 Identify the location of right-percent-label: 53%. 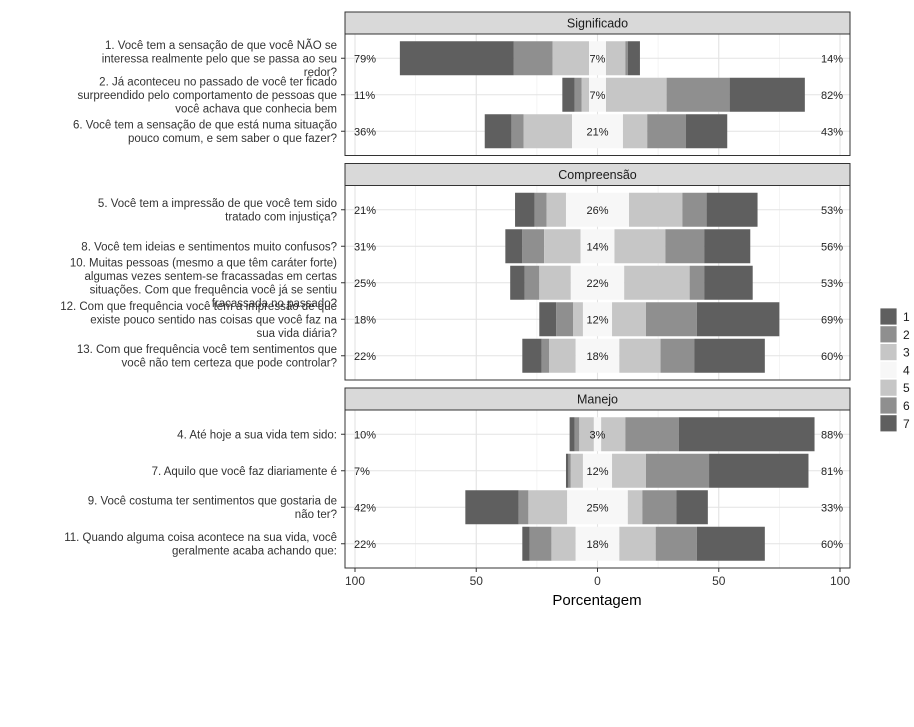
(832, 284).